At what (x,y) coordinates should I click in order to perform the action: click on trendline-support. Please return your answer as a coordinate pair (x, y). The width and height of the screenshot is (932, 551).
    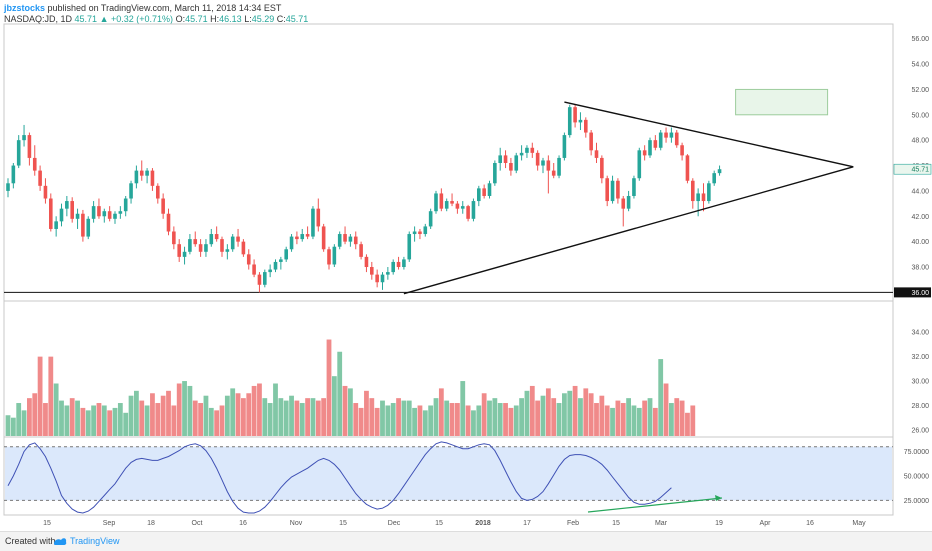
    Looking at the image, I should click on (628, 230).